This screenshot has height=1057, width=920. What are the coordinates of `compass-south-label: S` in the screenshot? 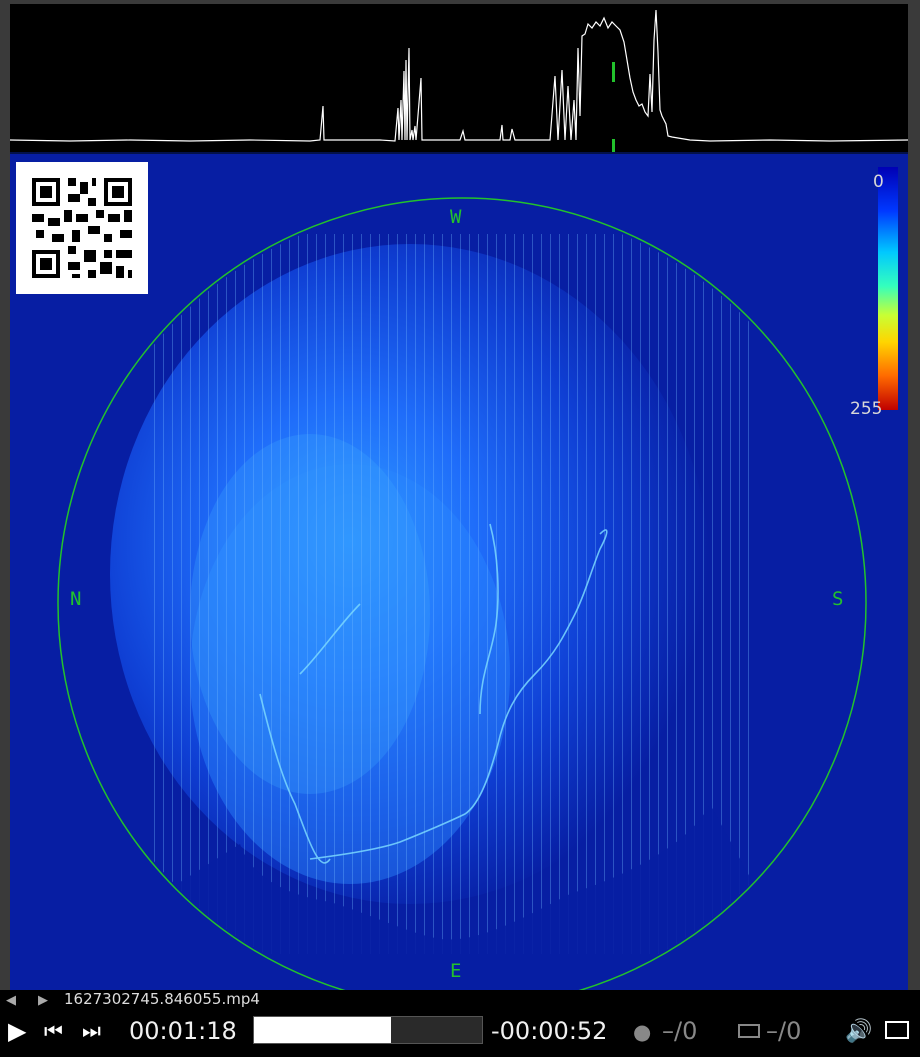 It's located at (838, 599).